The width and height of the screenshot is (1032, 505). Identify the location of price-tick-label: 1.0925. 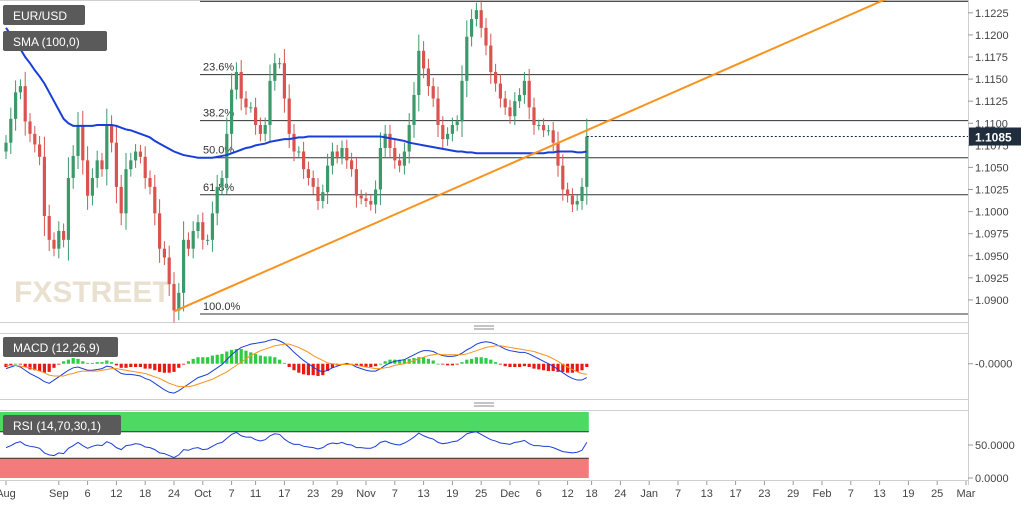
(992, 279).